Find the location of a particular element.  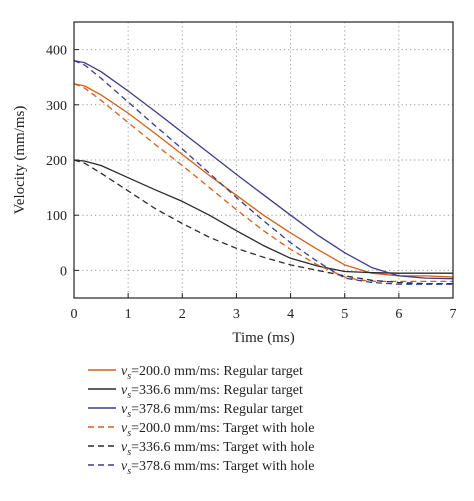

x-axis-title: Time (ms) is located at coordinates (263, 338).